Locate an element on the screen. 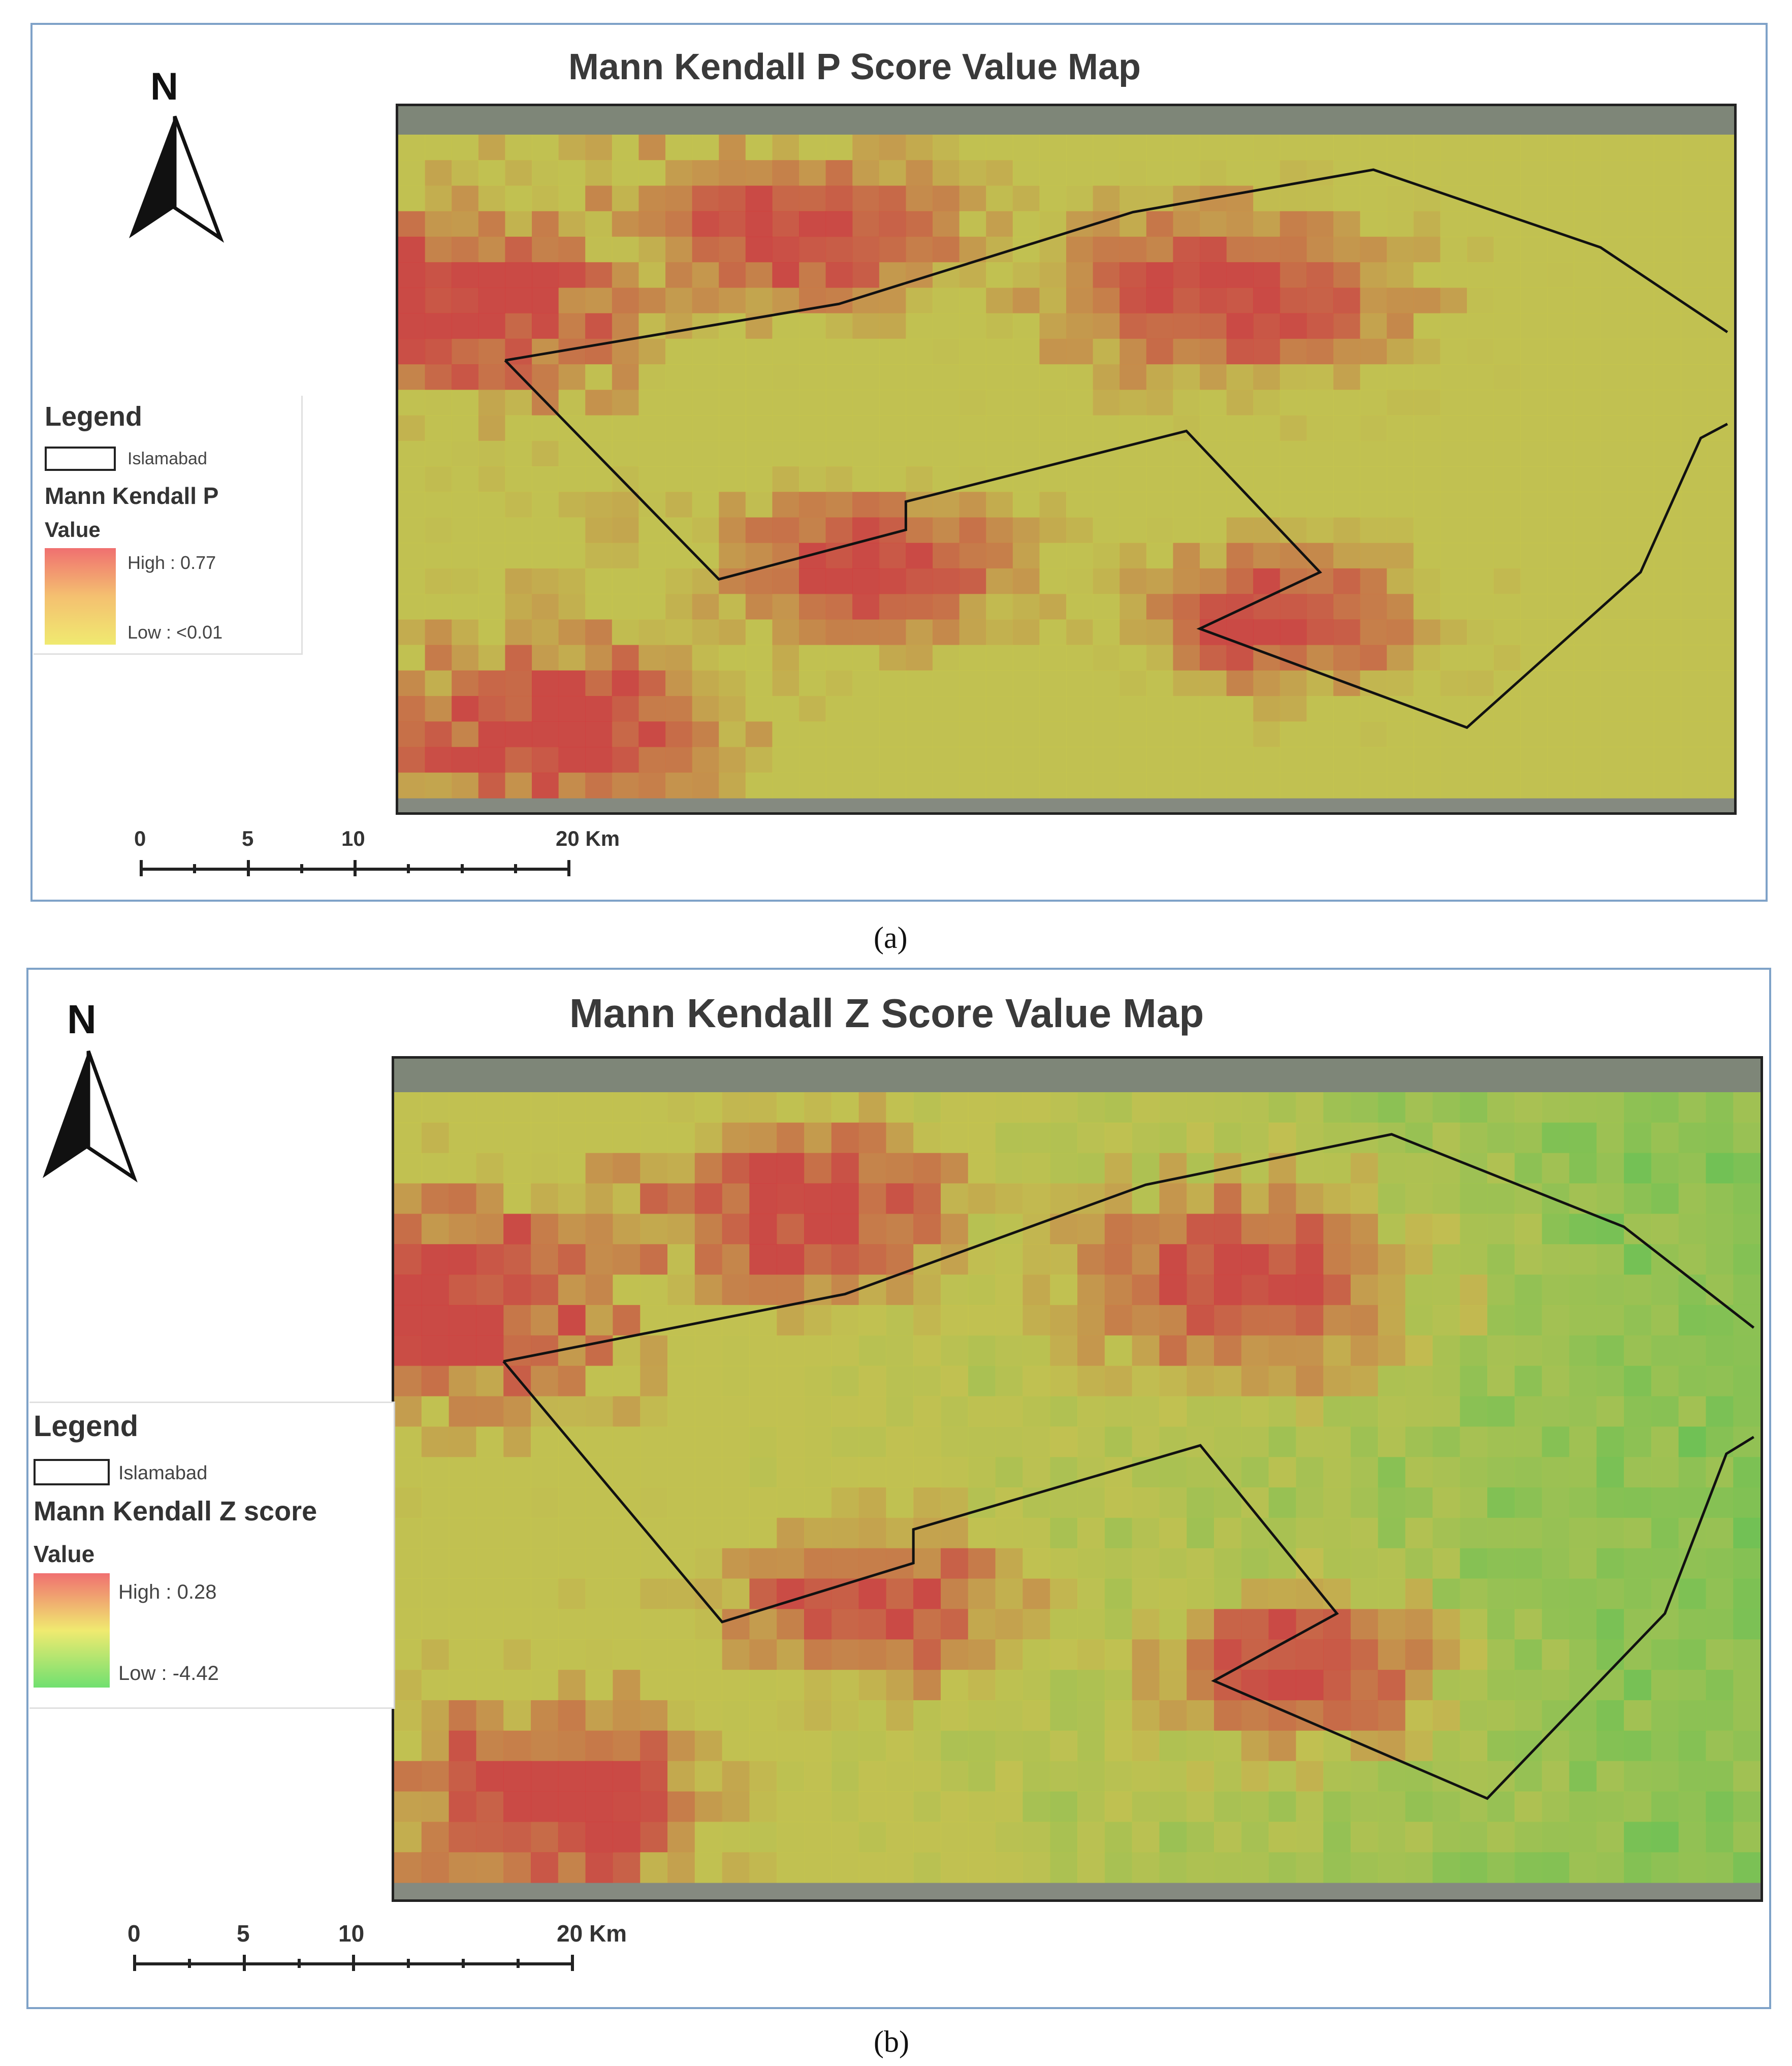 Image resolution: width=1792 pixels, height=2066 pixels. low-label: Low : <0.01 is located at coordinates (175, 633).